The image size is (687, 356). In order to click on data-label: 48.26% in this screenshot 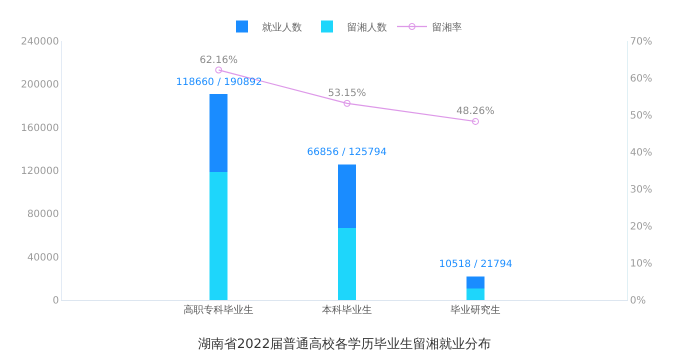, I will do `click(475, 112)`.